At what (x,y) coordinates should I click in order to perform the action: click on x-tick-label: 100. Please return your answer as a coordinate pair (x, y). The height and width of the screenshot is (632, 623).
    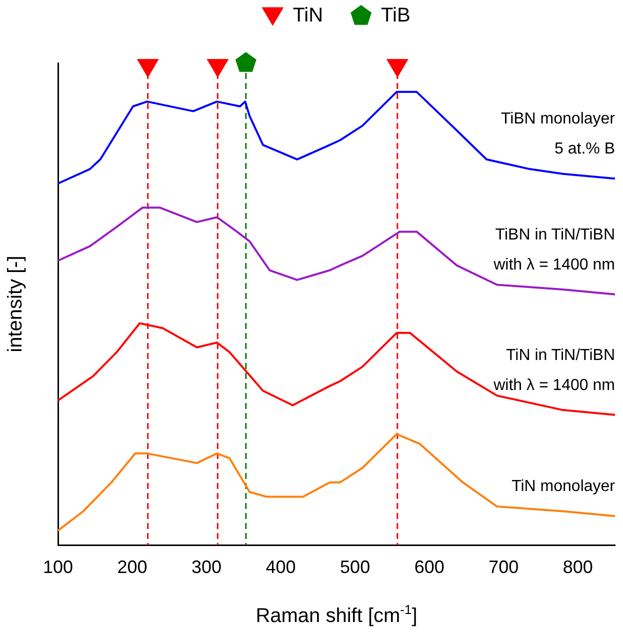
    Looking at the image, I should click on (58, 566).